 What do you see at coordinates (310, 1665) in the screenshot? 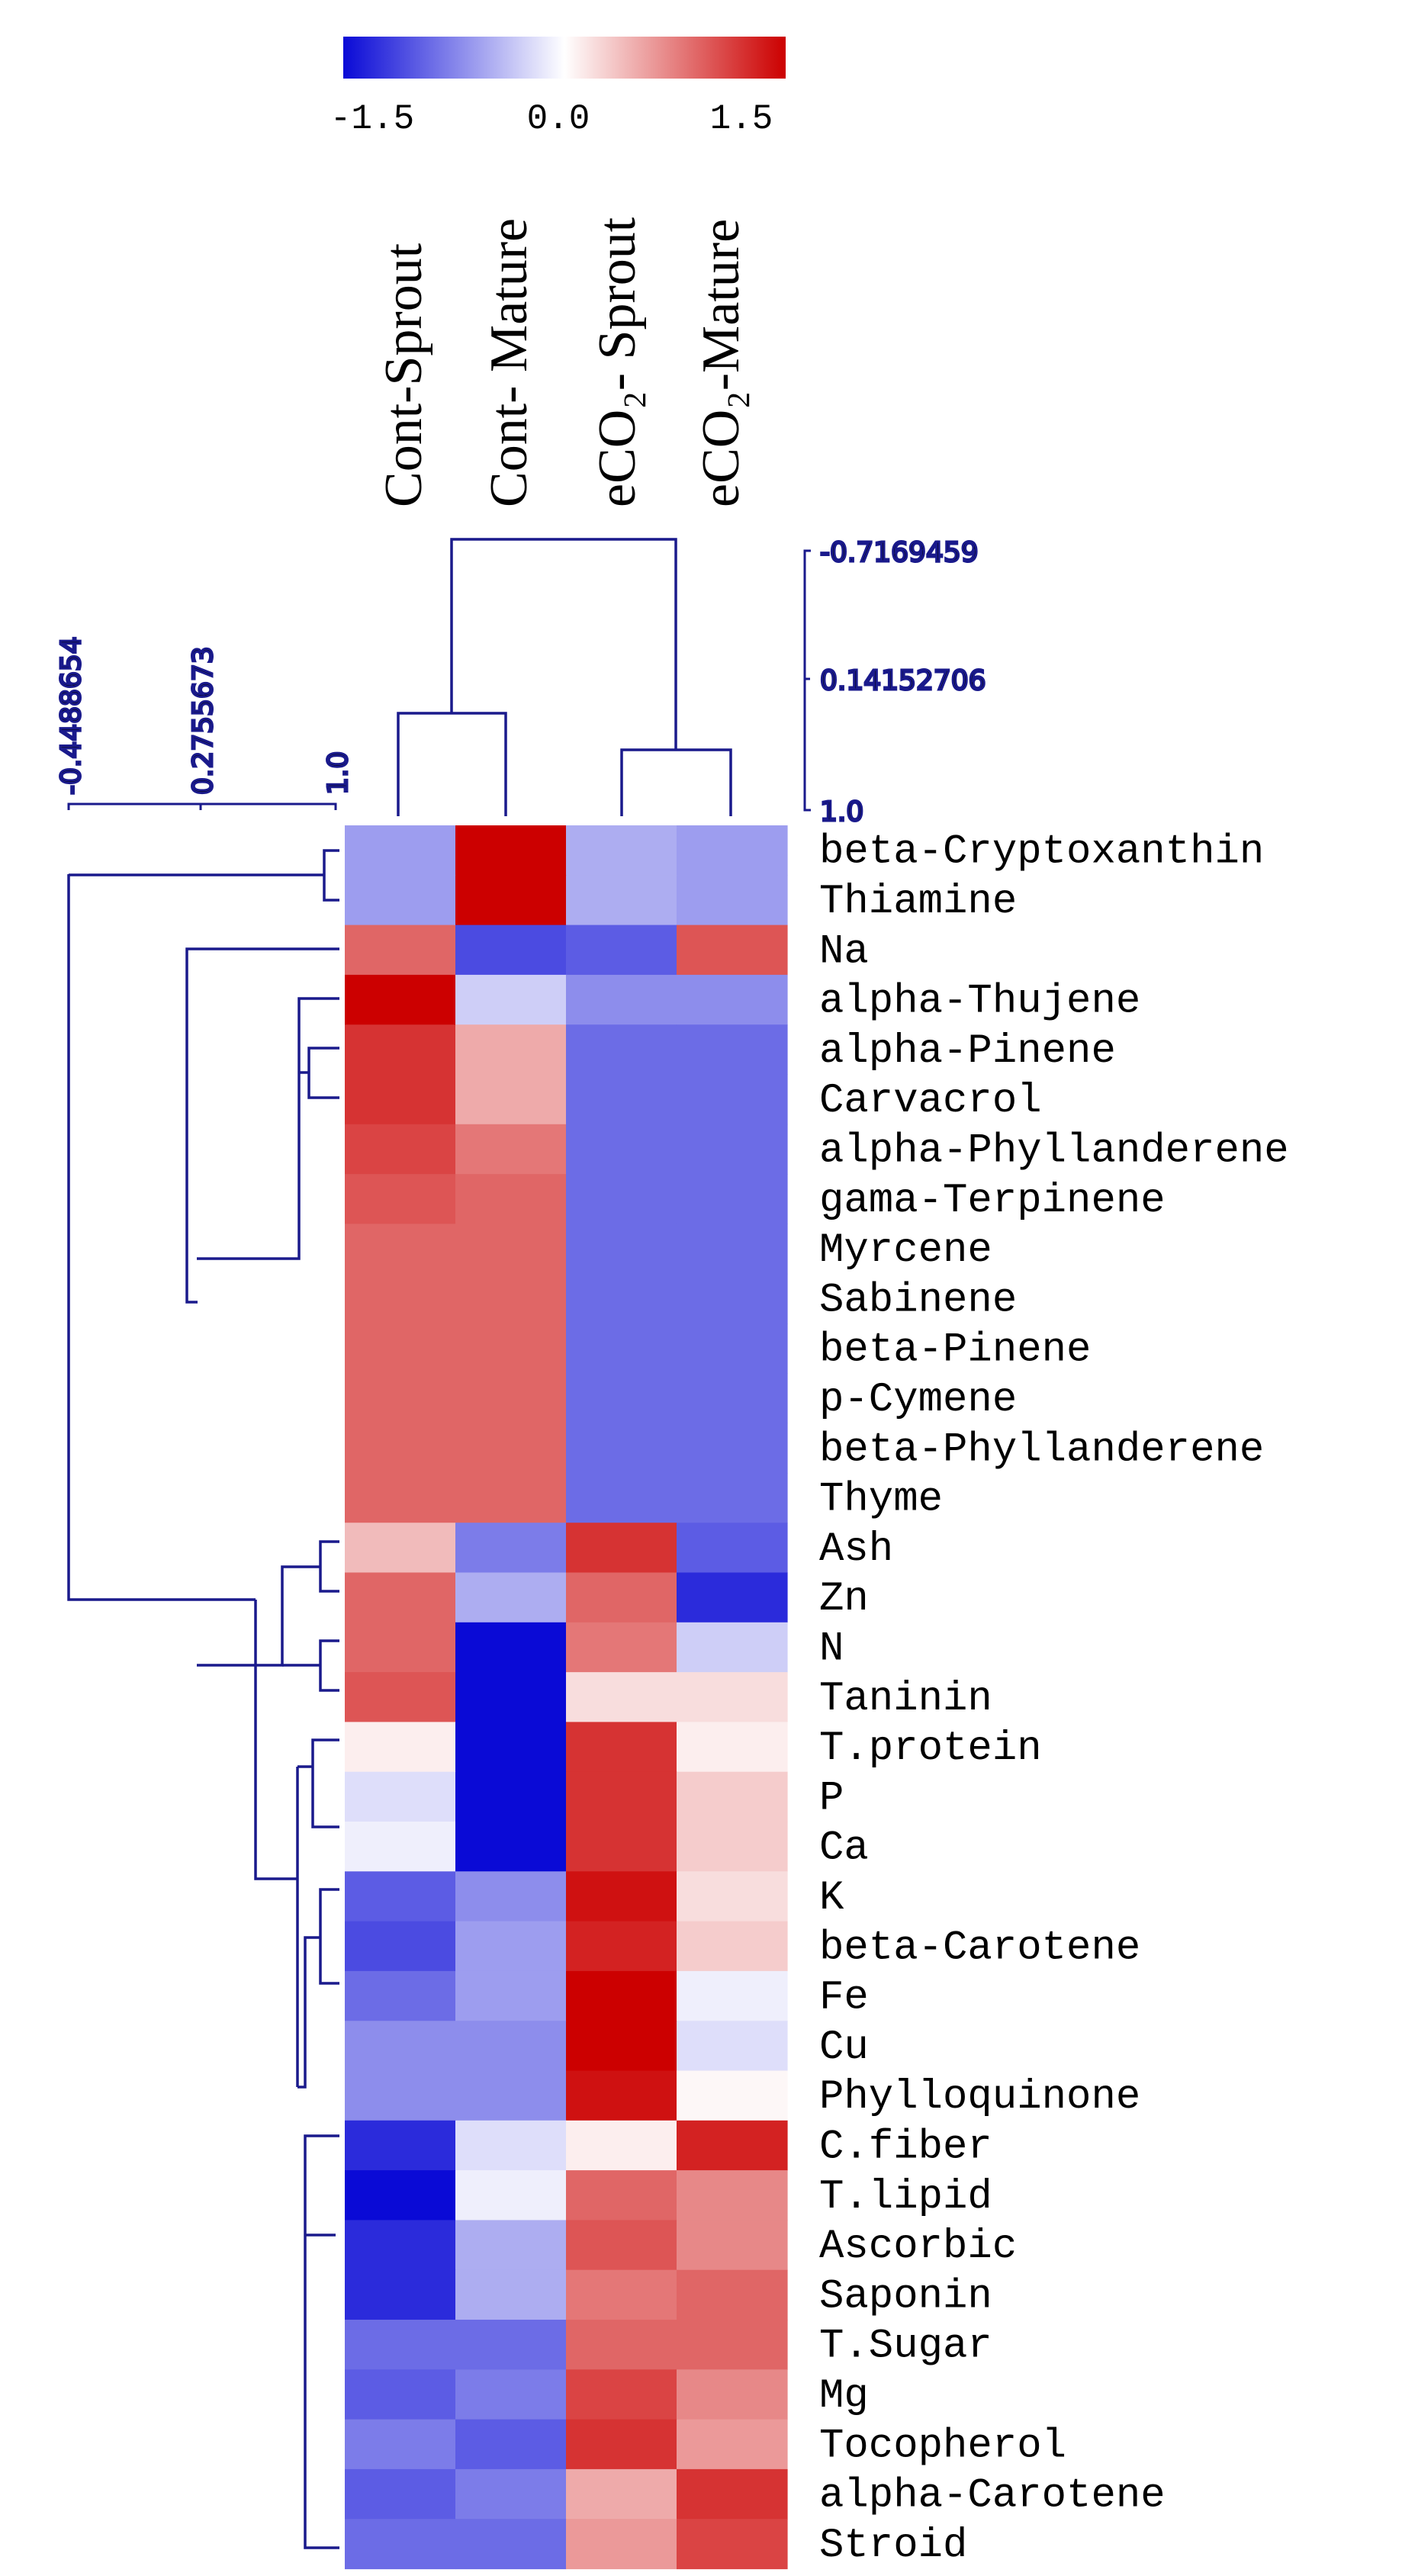
I see `row-dendrogram-branch-n-taninin` at bounding box center [310, 1665].